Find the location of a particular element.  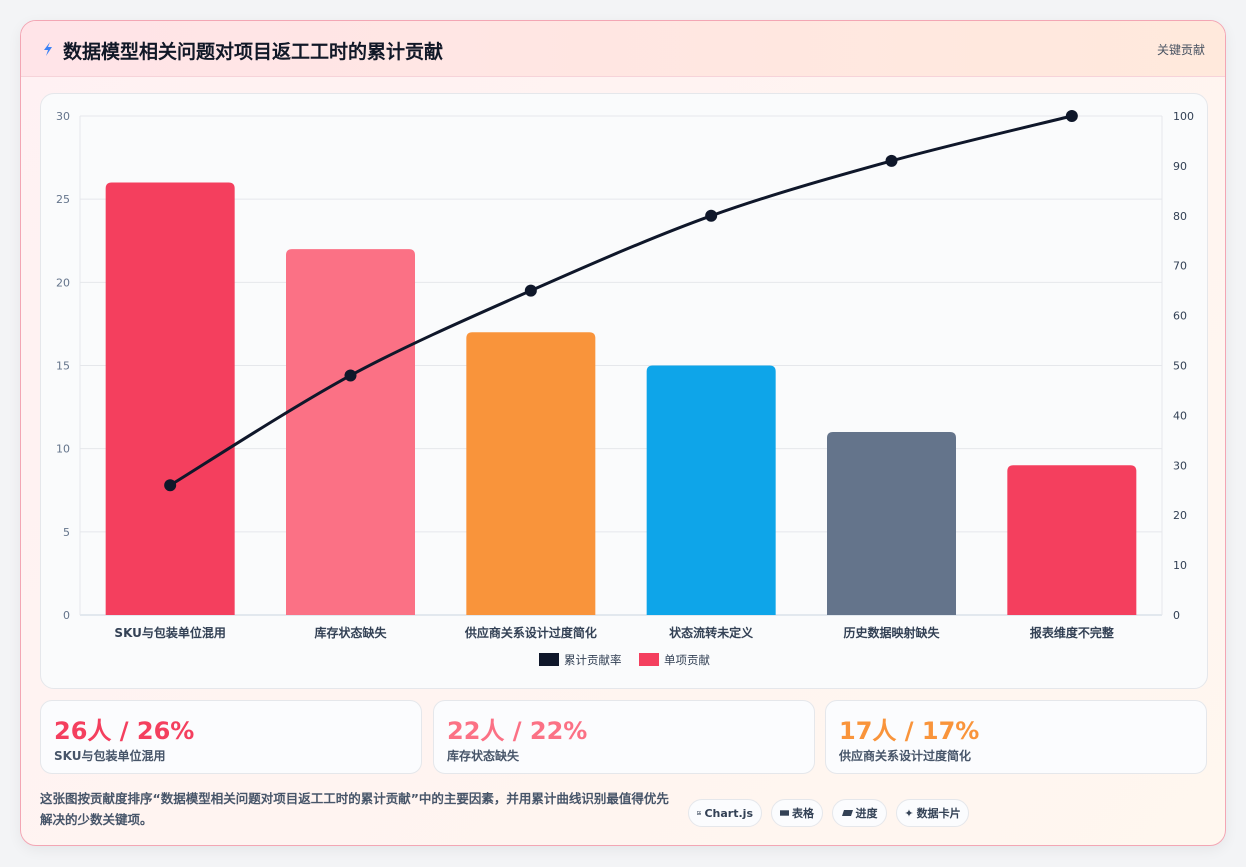

chip-label: 表格 is located at coordinates (803, 813).